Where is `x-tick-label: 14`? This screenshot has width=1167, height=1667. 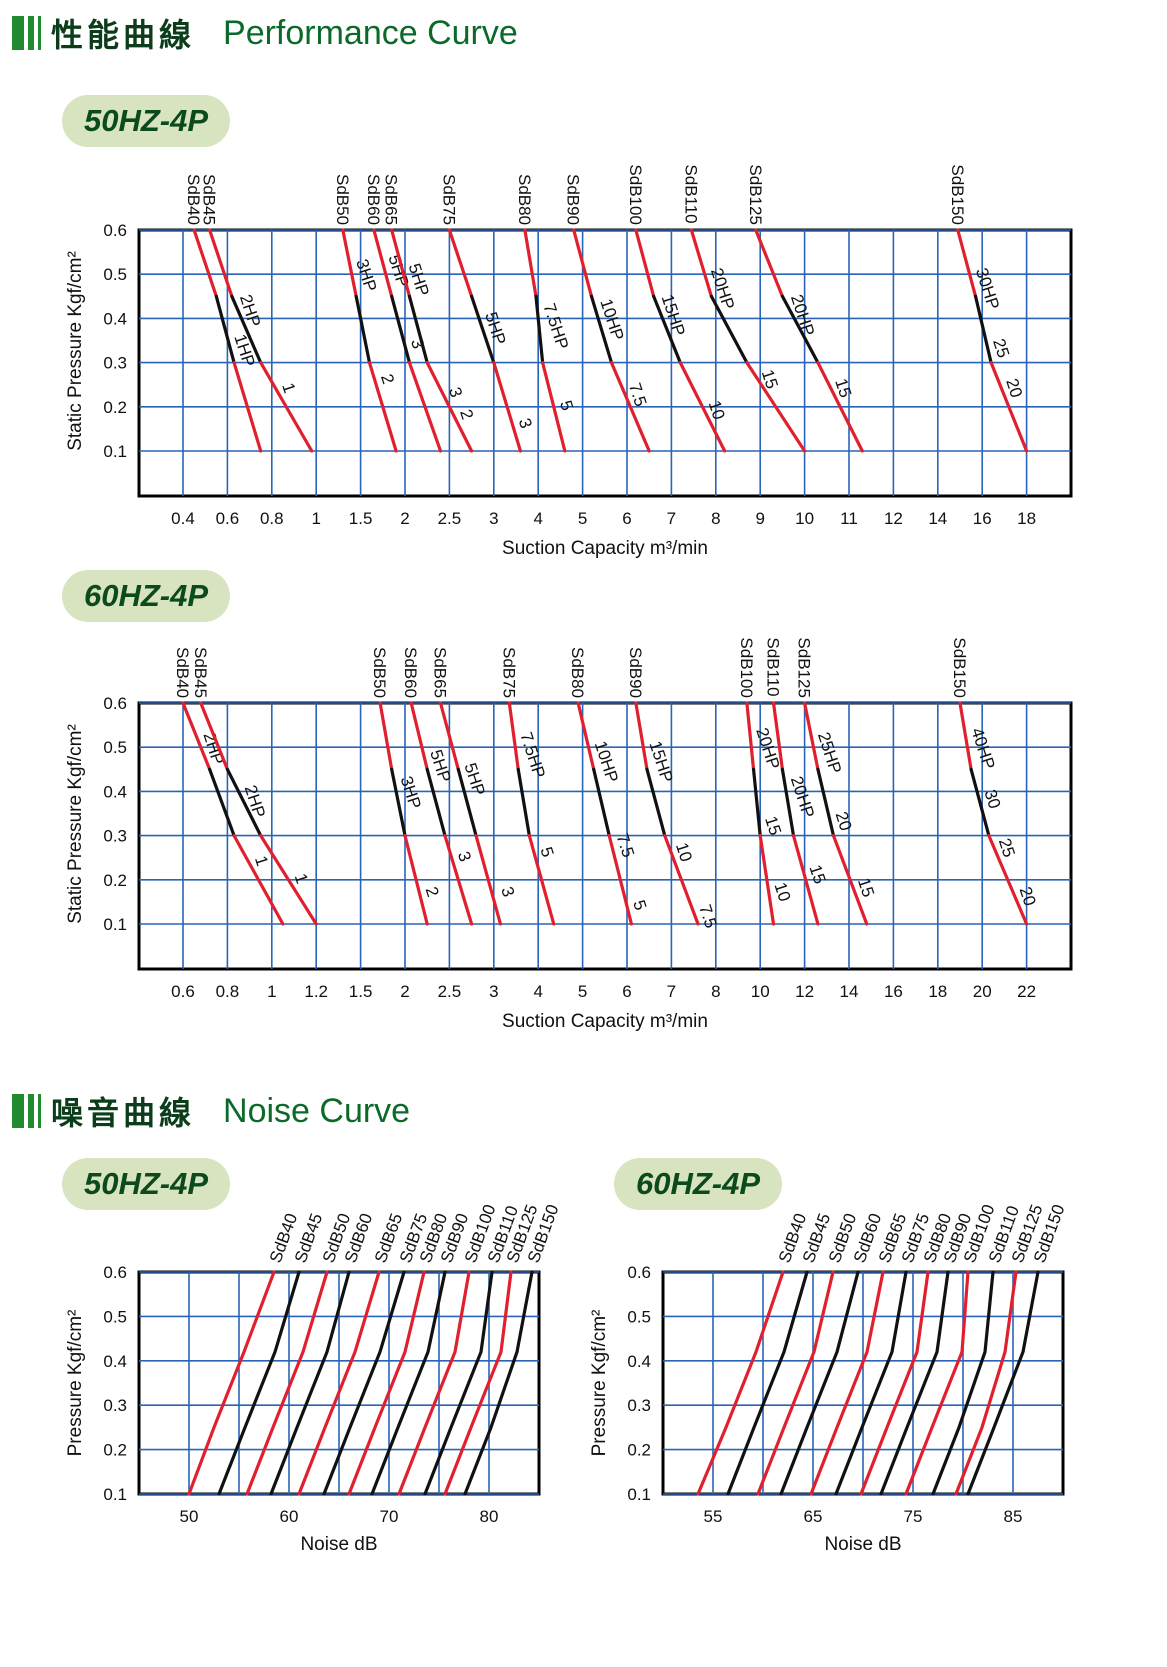 x-tick-label: 14 is located at coordinates (937, 518).